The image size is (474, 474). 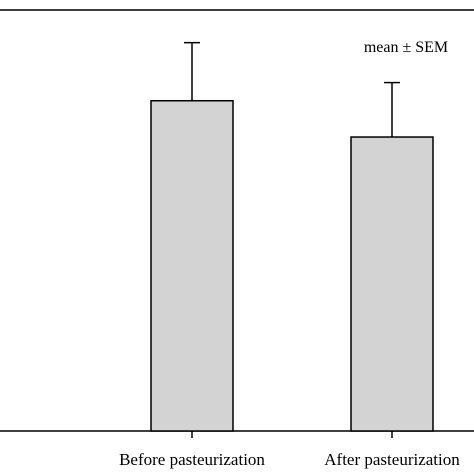 I want to click on x-tick-label-2: After pasteurization, so click(x=392, y=459).